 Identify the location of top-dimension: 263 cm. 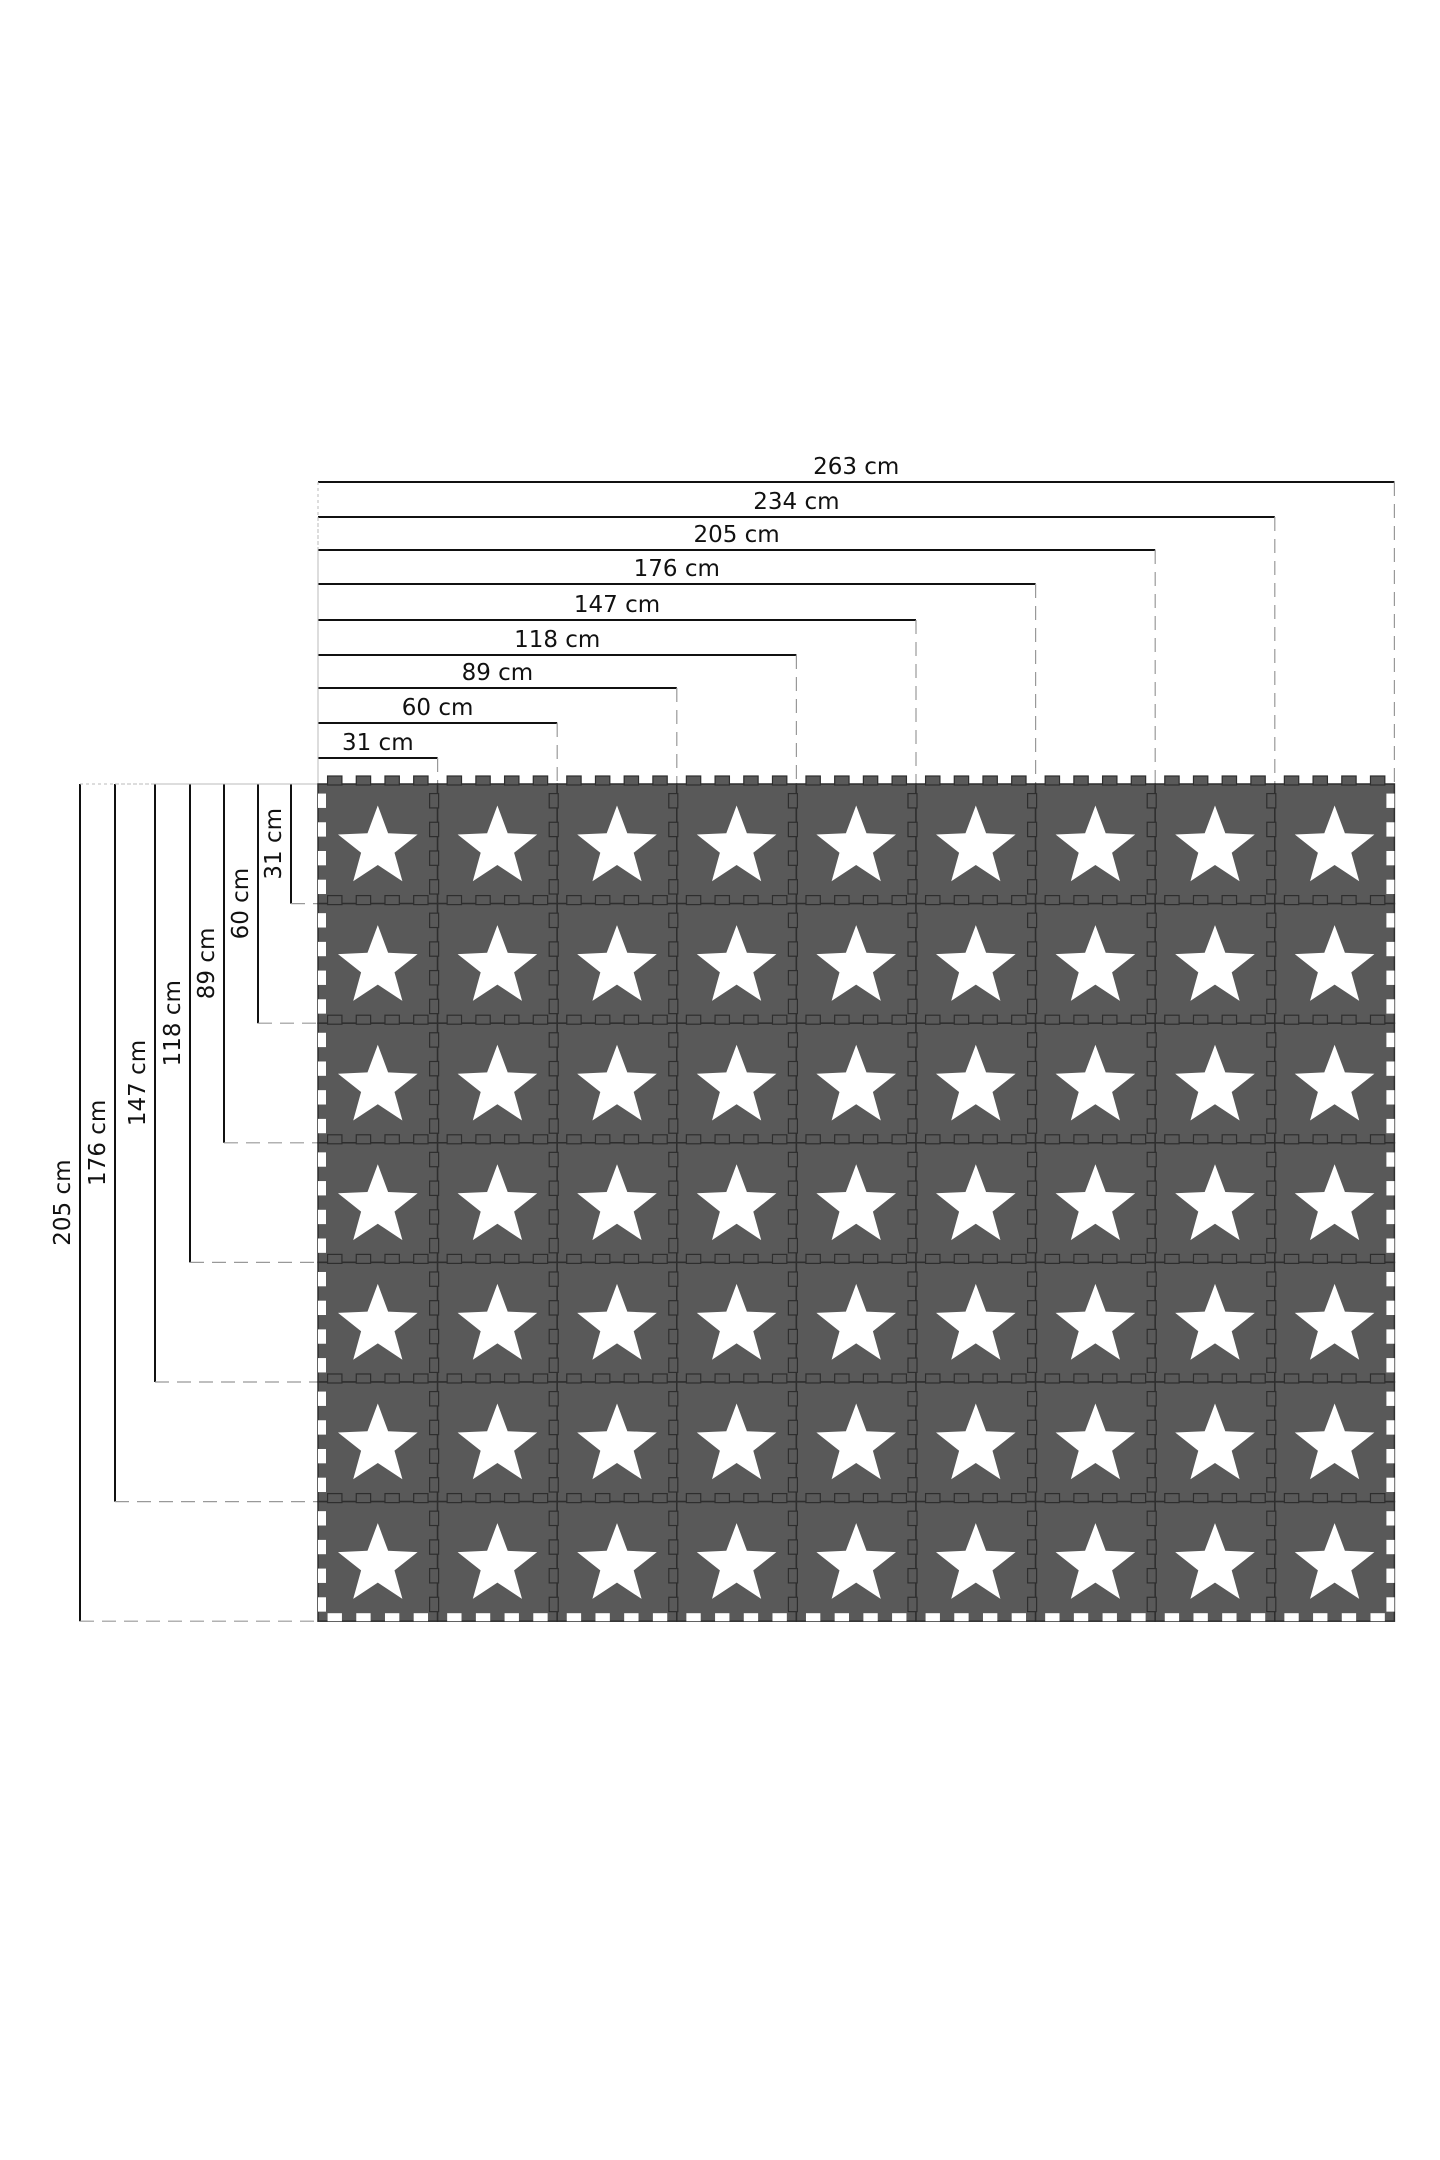
(856, 619).